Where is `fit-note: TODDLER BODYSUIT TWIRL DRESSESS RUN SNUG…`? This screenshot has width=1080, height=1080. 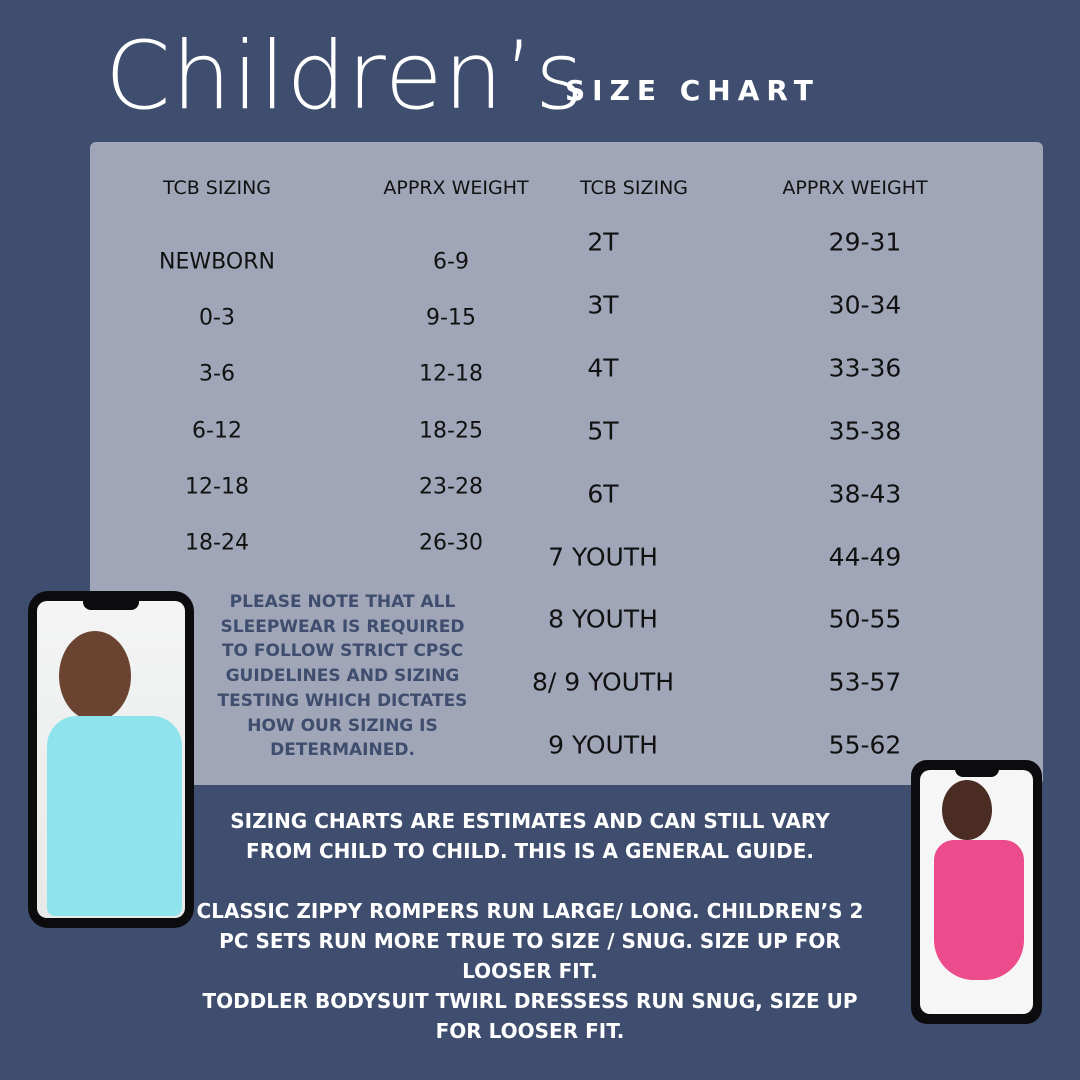
fit-note: TODDLER BODYSUIT TWIRL DRESSESS RUN SNUG… is located at coordinates (530, 1016).